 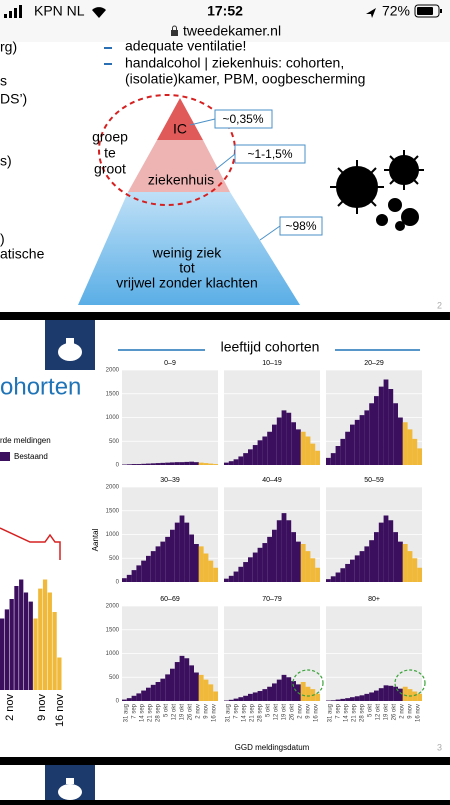 I want to click on page-number: 2, so click(x=439, y=305).